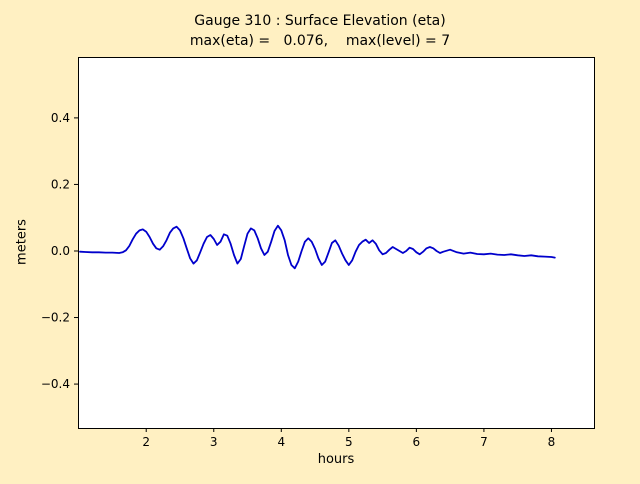 This screenshot has width=640, height=484. Describe the element at coordinates (349, 442) in the screenshot. I see `x-tick-label: 5` at that location.